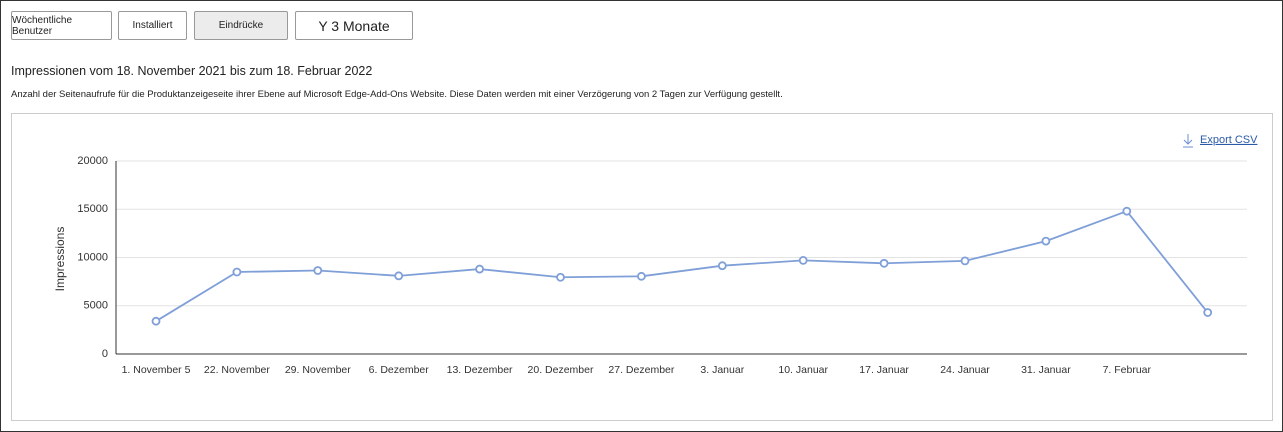  What do you see at coordinates (92, 161) in the screenshot?
I see `y-tick-label: 20000` at bounding box center [92, 161].